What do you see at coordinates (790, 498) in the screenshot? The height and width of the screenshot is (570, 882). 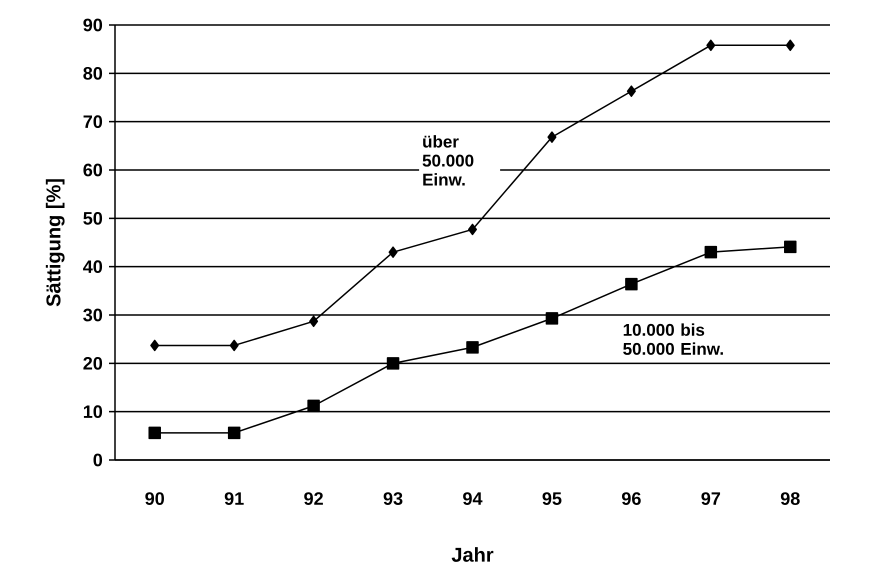 I see `x-tick-label: 98` at bounding box center [790, 498].